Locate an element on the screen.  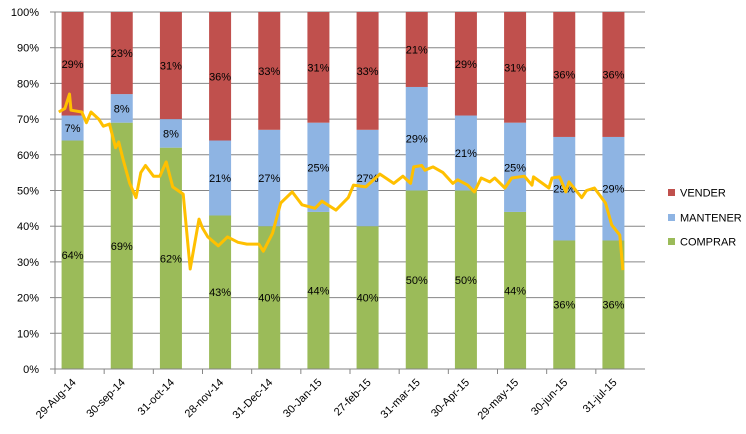
x-tick-label: 27-feb-15 is located at coordinates (353, 398).